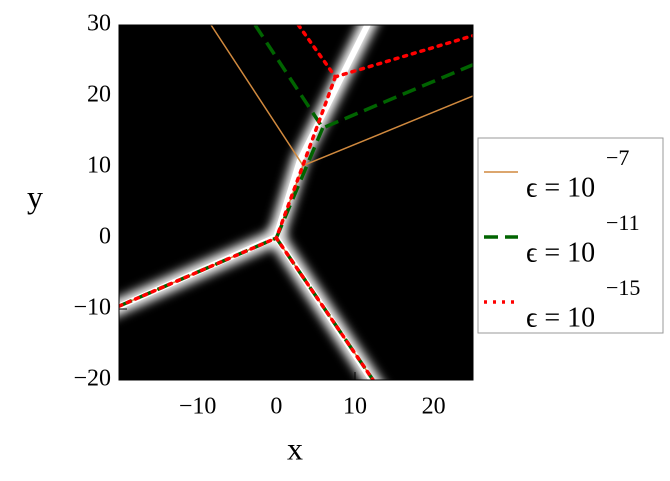 This screenshot has width=670, height=481. Describe the element at coordinates (198, 407) in the screenshot. I see `x-tick-label: −10` at that location.